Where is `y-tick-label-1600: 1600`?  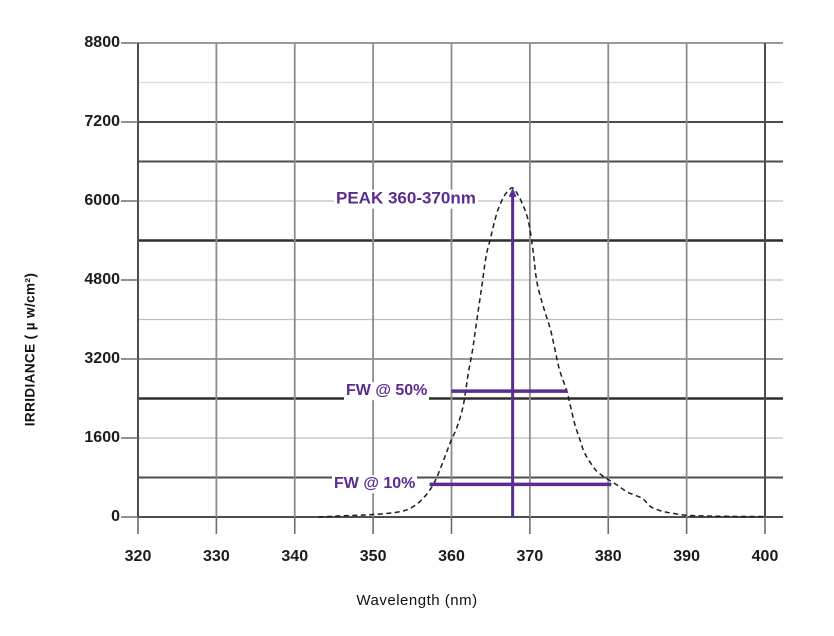
y-tick-label-1600: 1600 is located at coordinates (102, 437).